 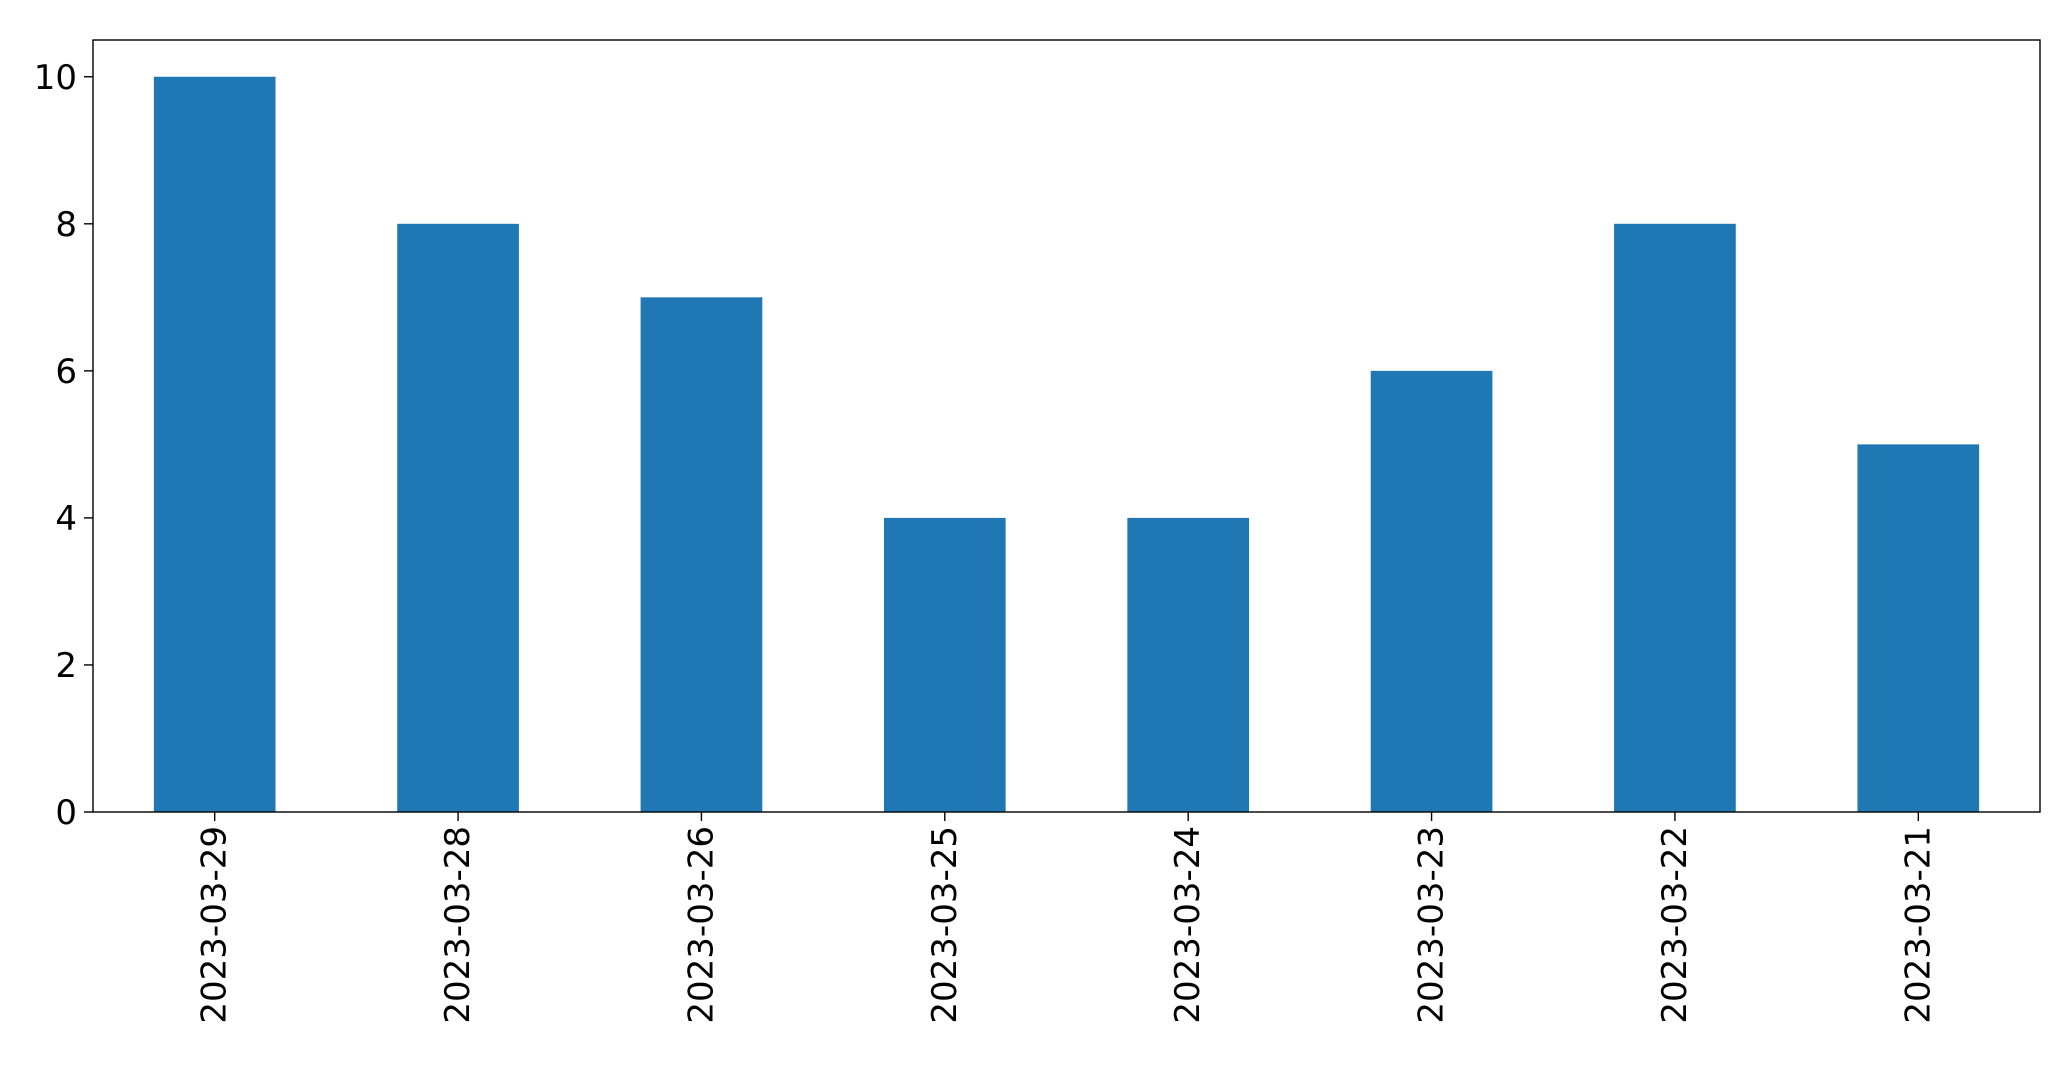 What do you see at coordinates (701, 925) in the screenshot?
I see `x-tick-label: 2023-03-26` at bounding box center [701, 925].